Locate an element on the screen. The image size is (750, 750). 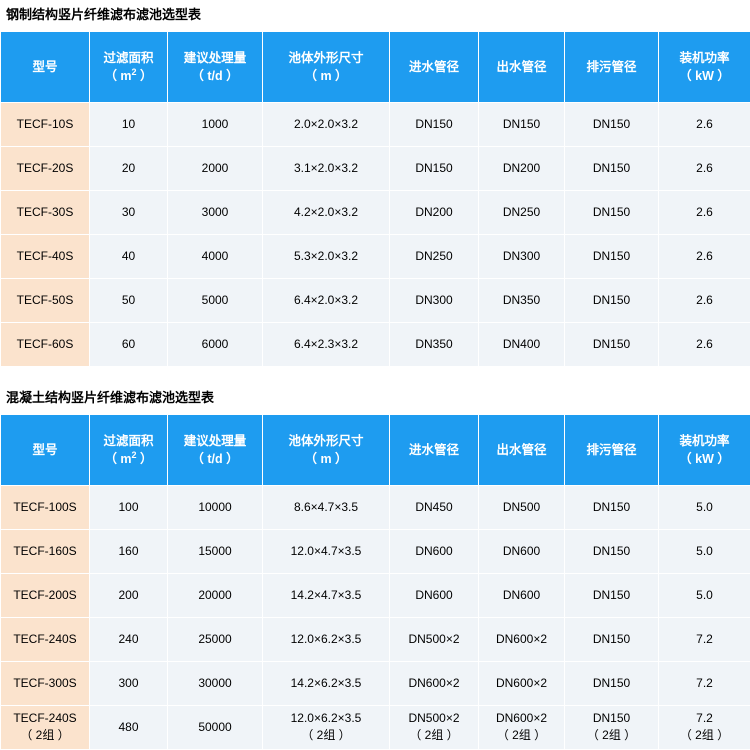
header-label: 排污管径 is located at coordinates (611, 449).